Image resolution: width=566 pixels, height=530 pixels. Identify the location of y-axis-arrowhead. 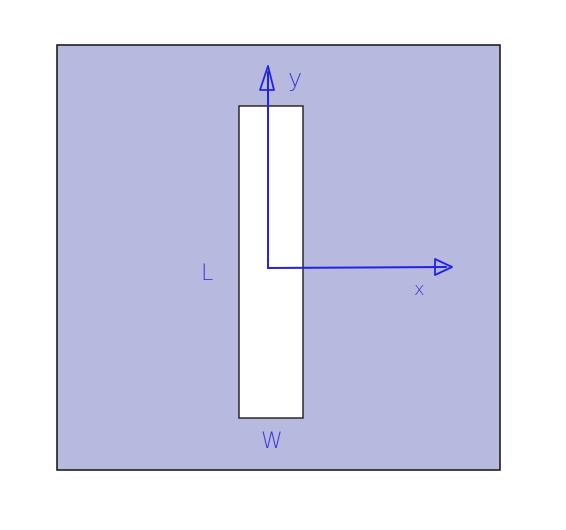
(267, 78).